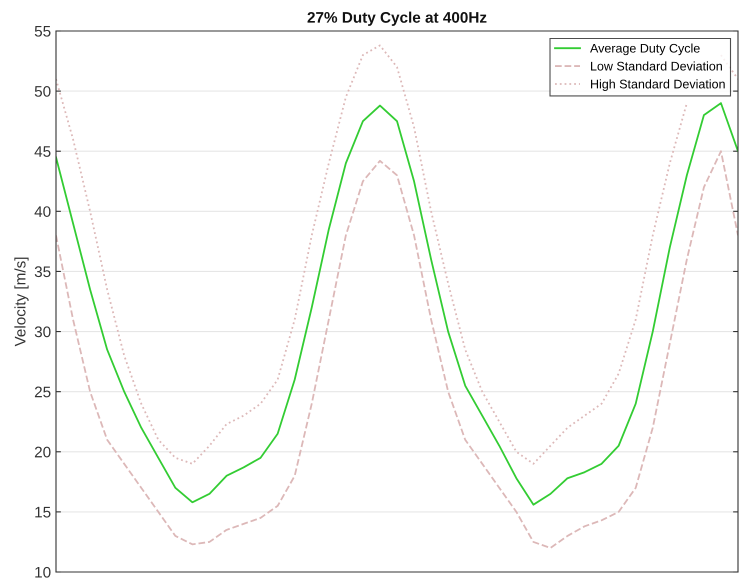 Image resolution: width=746 pixels, height=583 pixels. Describe the element at coordinates (43, 572) in the screenshot. I see `y-tick-label: 10` at that location.